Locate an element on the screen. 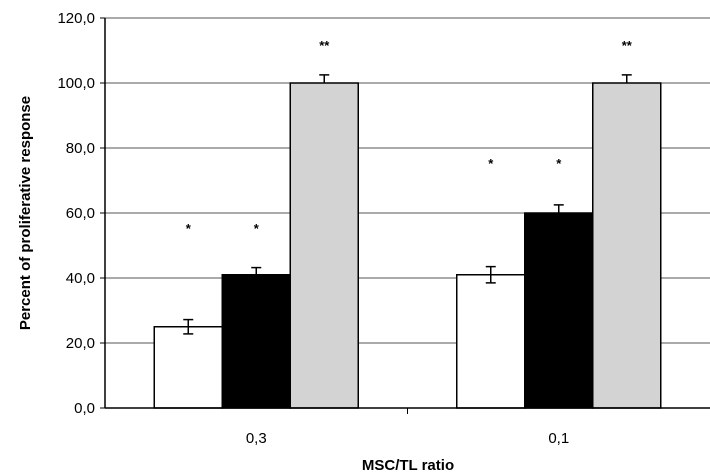  y-tick-label: 20,0 is located at coordinates (80, 343).